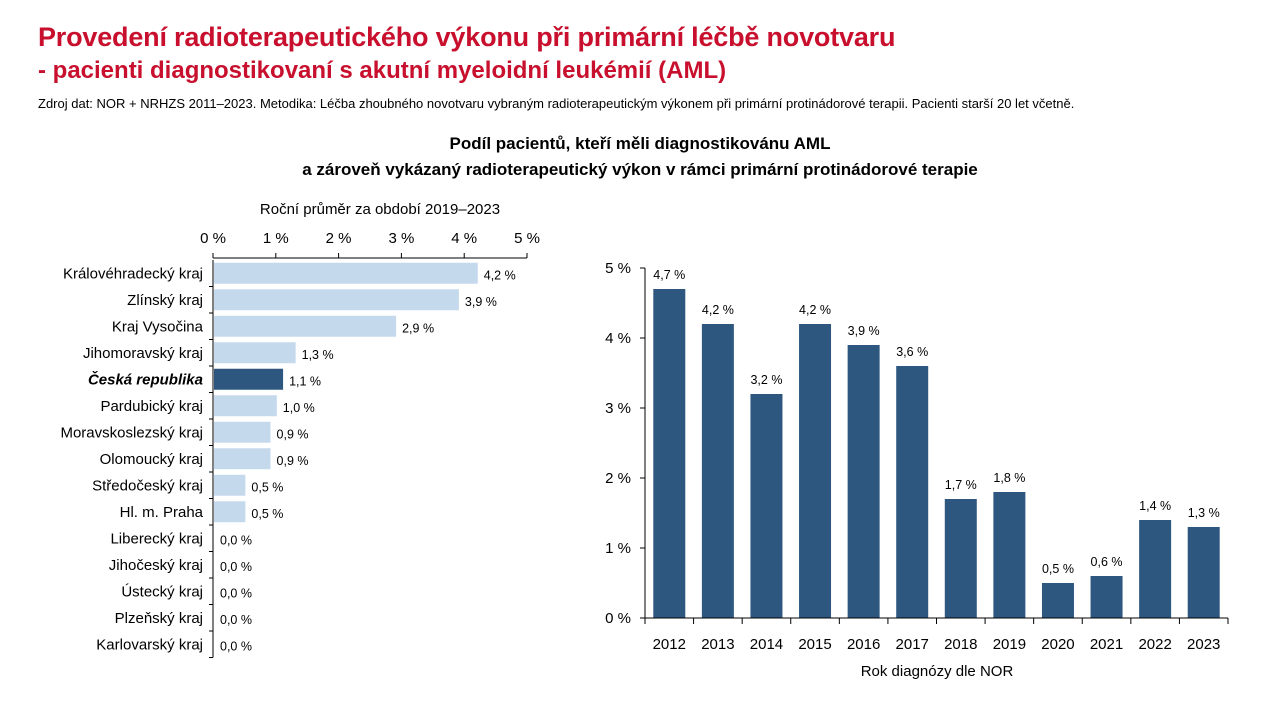 Image resolution: width=1280 pixels, height=720 pixels. Describe the element at coordinates (669, 644) in the screenshot. I see `yearly-x-tick-label: 2012` at that location.